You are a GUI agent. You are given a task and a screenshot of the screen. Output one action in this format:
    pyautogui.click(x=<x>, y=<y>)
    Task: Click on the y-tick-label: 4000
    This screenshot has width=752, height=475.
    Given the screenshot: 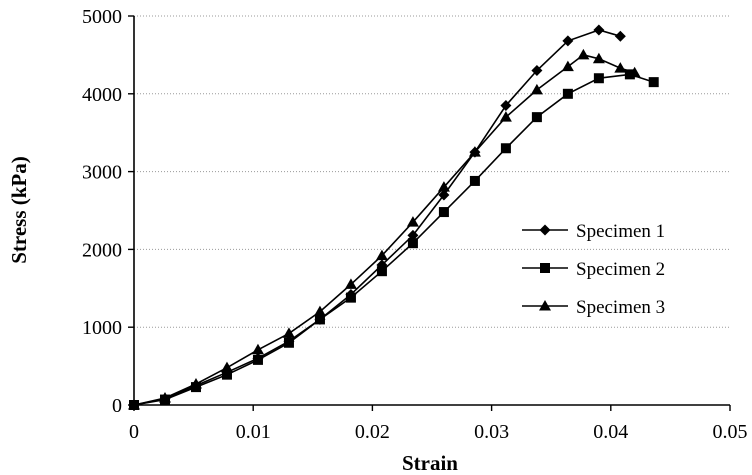 What is the action you would take?
    pyautogui.click(x=102, y=95)
    